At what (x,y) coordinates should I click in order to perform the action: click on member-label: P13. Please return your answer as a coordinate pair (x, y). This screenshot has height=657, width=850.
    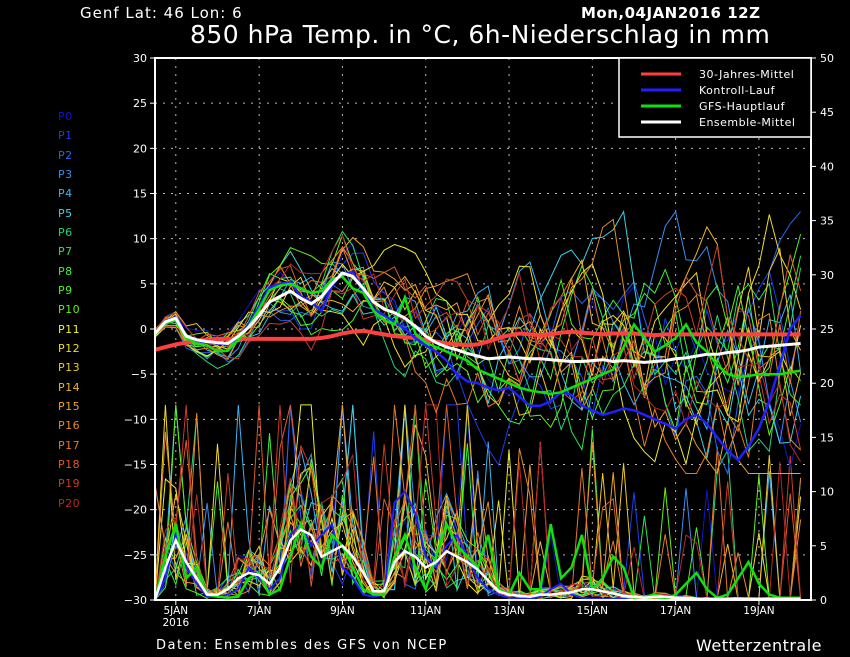
    Looking at the image, I should click on (69, 368).